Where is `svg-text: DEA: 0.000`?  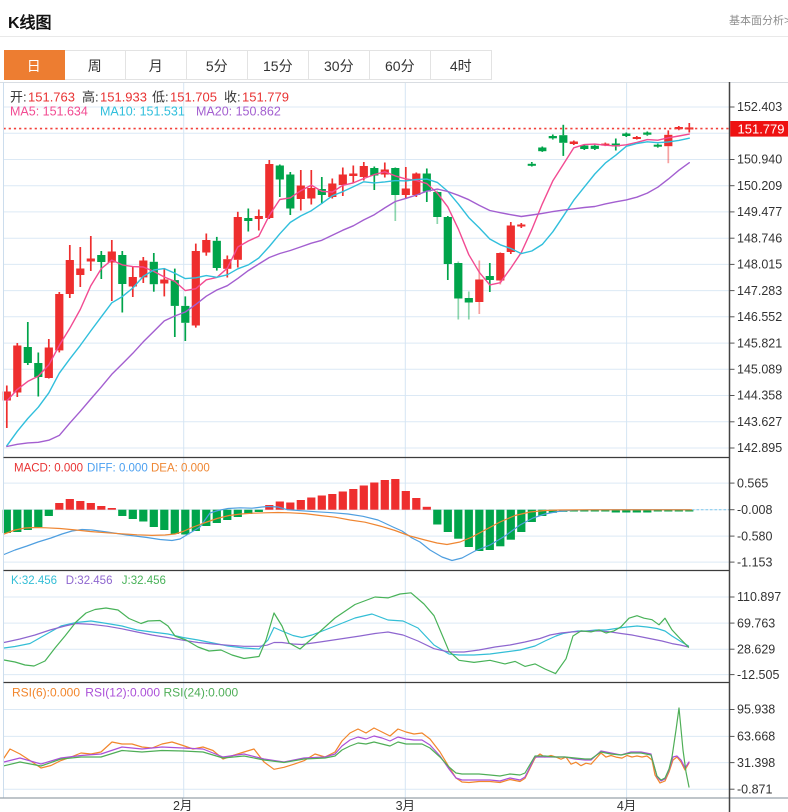
svg-text: DEA: 0.000 is located at coordinates (180, 469).